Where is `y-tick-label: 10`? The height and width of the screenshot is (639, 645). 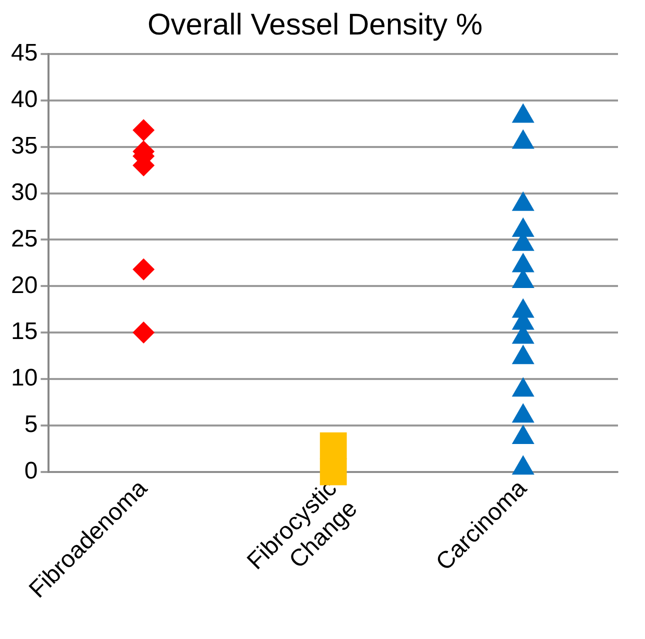
y-tick-label: 10 is located at coordinates (24, 378).